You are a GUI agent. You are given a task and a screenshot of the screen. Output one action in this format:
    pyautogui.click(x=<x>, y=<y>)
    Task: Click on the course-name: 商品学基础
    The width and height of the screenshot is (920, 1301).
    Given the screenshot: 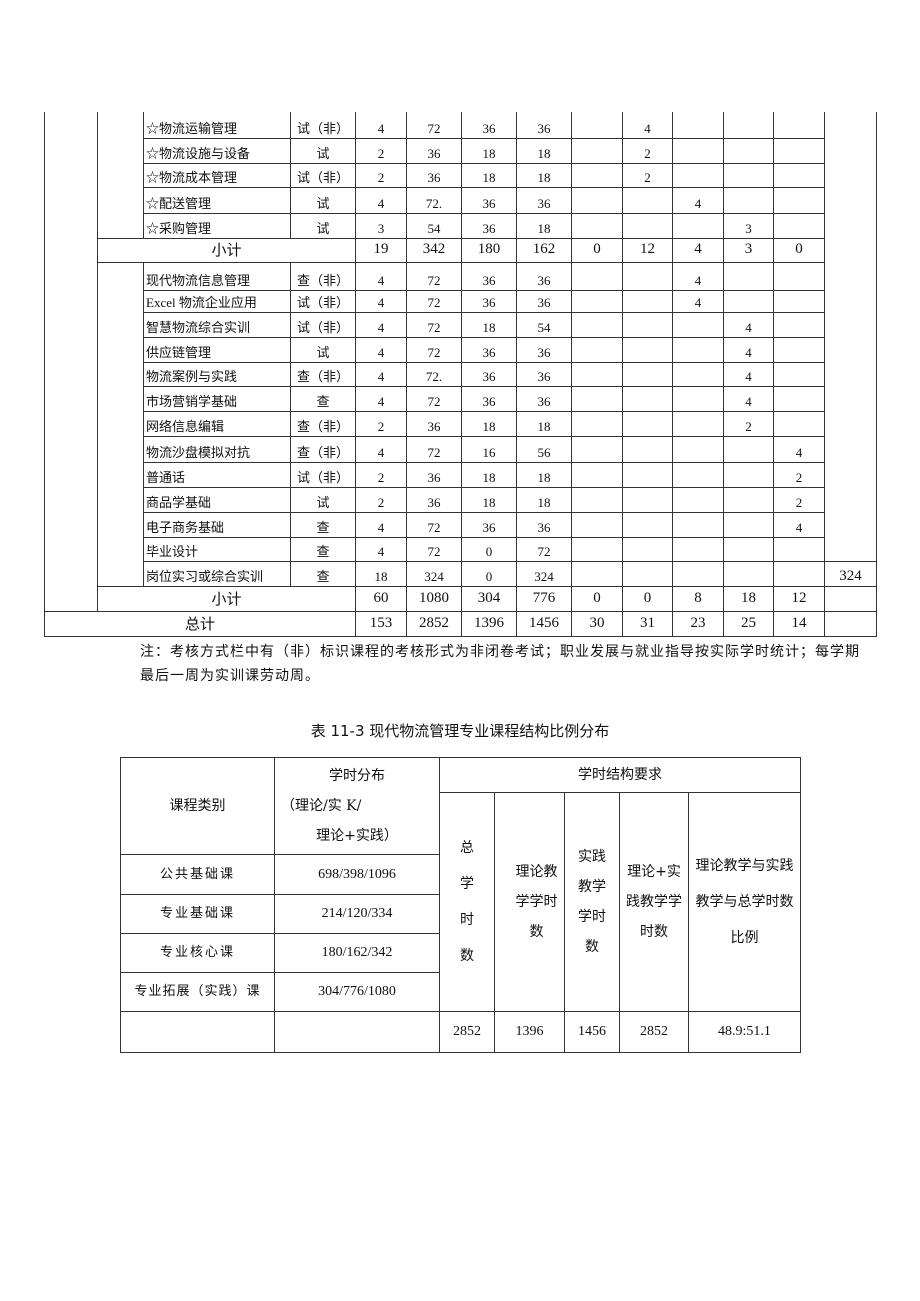 What is the action you would take?
    pyautogui.click(x=217, y=499)
    